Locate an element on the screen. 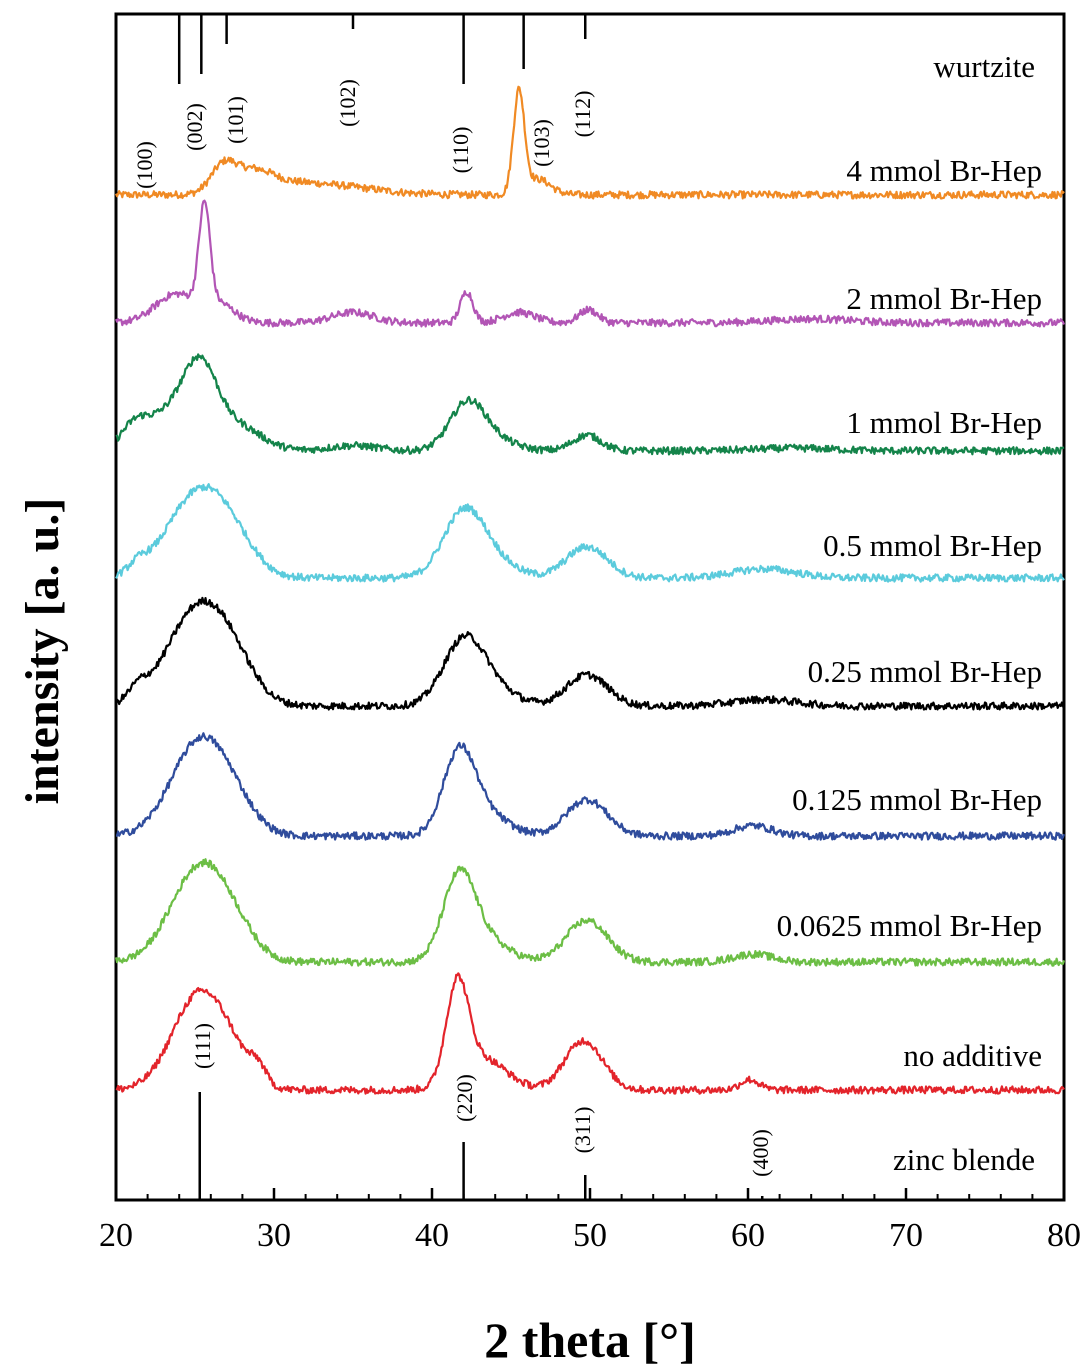 The height and width of the screenshot is (1367, 1086). series-label: 0.0625 mmol Br-Hep is located at coordinates (909, 925).